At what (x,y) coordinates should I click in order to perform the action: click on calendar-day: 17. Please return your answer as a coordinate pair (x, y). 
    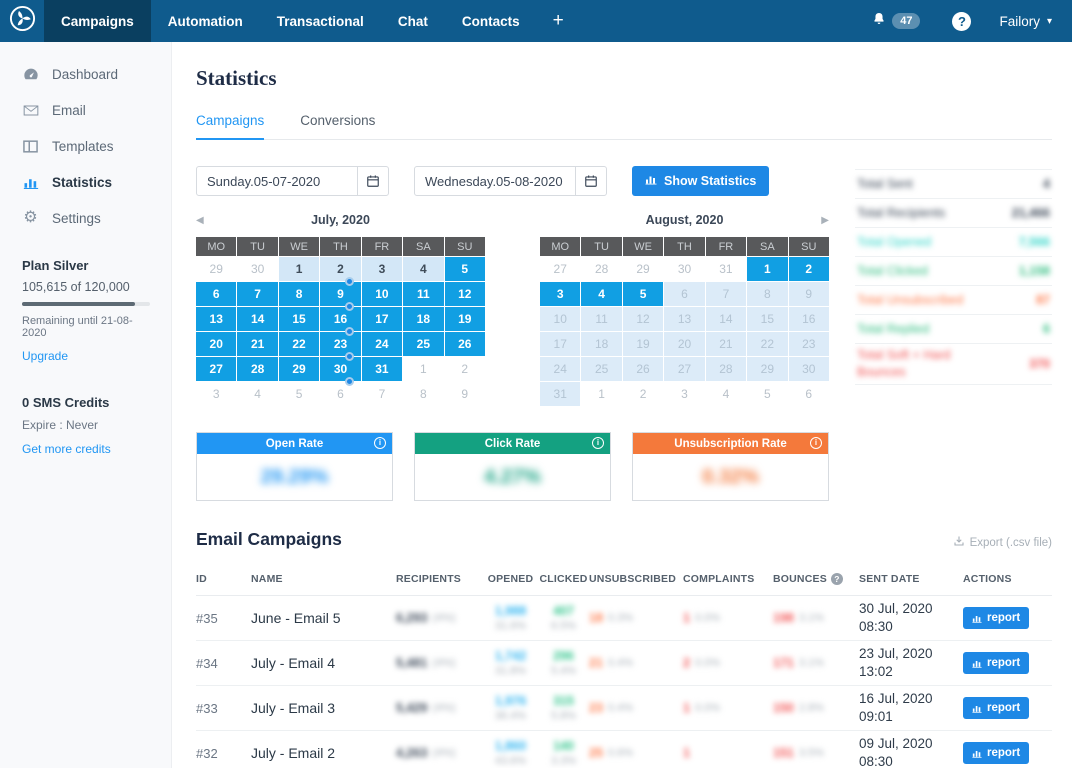
    Looking at the image, I should click on (560, 344).